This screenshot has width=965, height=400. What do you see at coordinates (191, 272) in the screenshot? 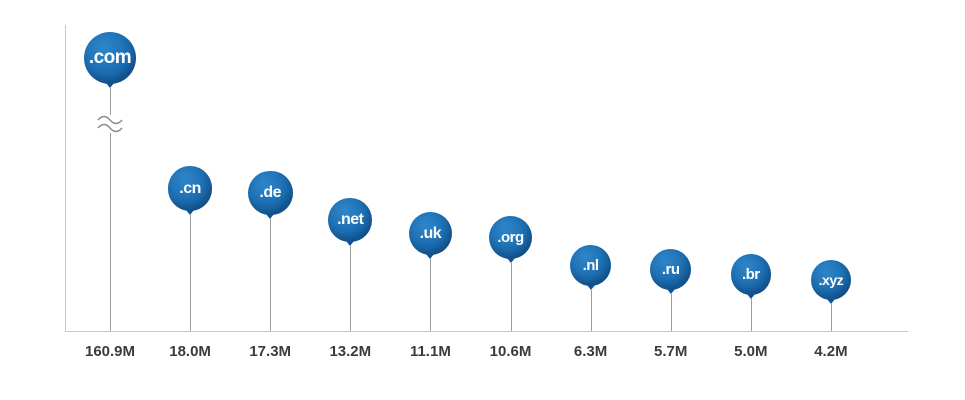
I see `stem-cn` at bounding box center [191, 272].